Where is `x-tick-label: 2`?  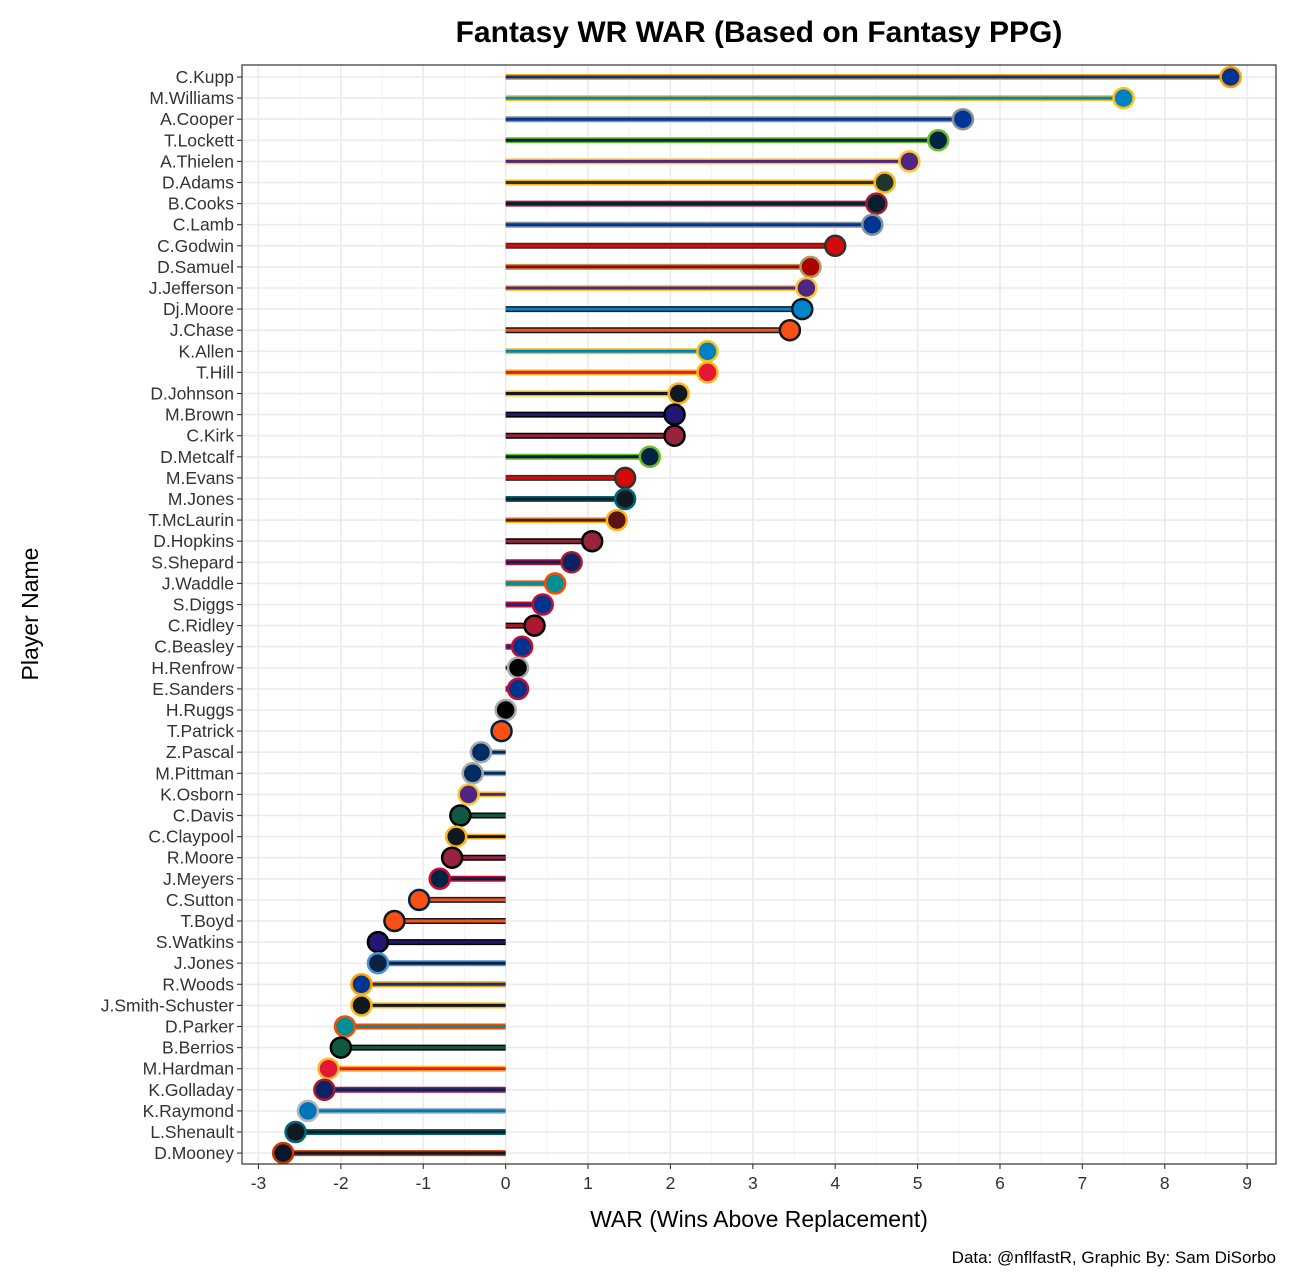
x-tick-label: 2 is located at coordinates (671, 1183).